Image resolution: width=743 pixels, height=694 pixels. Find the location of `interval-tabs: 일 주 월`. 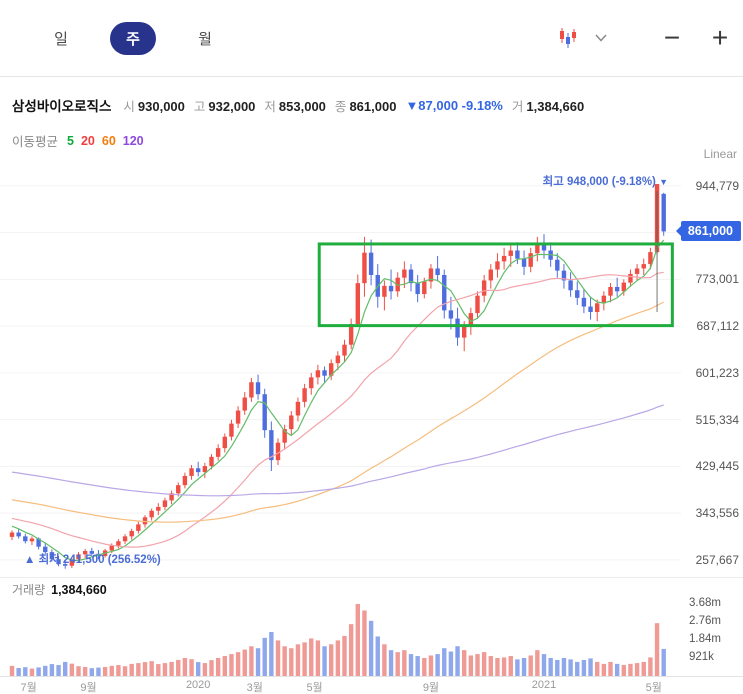

interval-tabs: 일 주 월 is located at coordinates (133, 38).